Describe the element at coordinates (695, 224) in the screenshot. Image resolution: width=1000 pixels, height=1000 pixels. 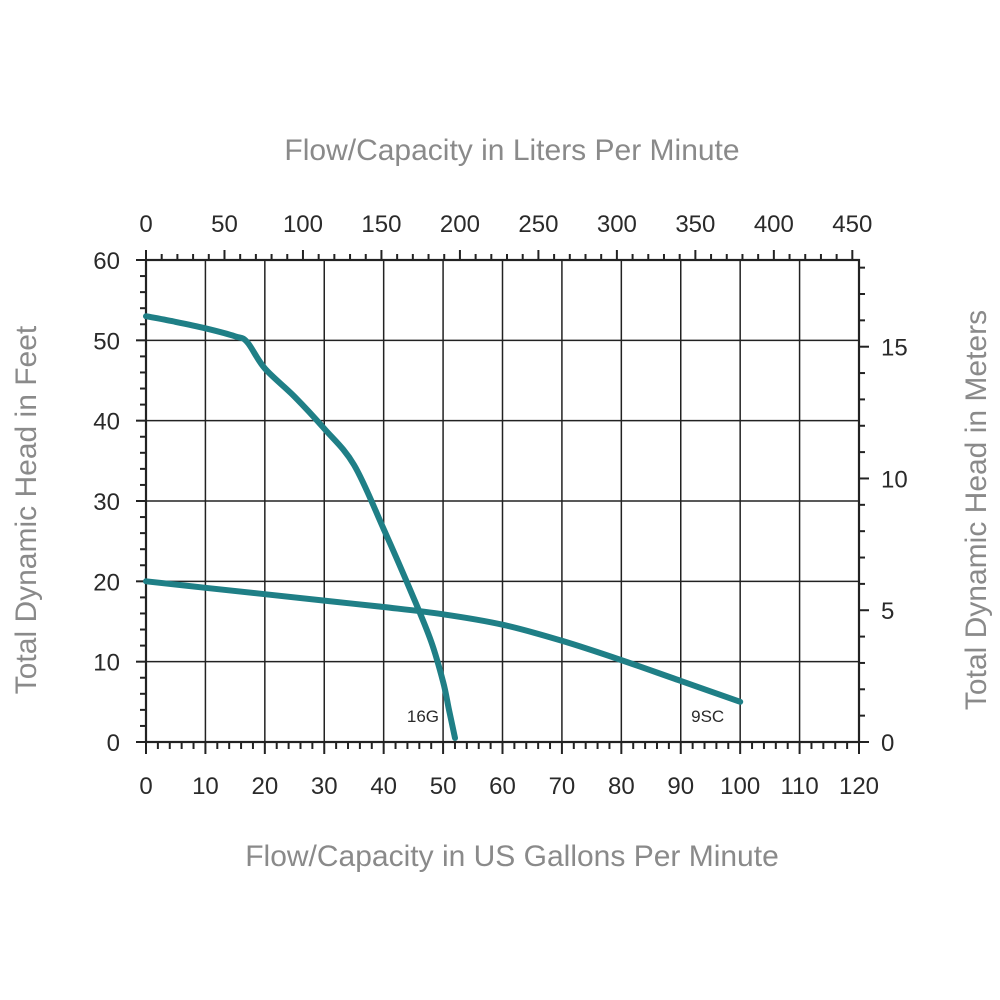
I see `x2-tick-label: 350` at that location.